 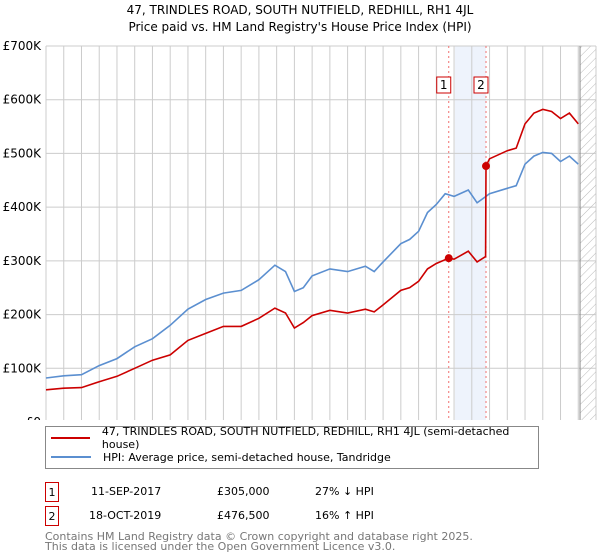 I want to click on sale-label: 2, so click(x=481, y=85).